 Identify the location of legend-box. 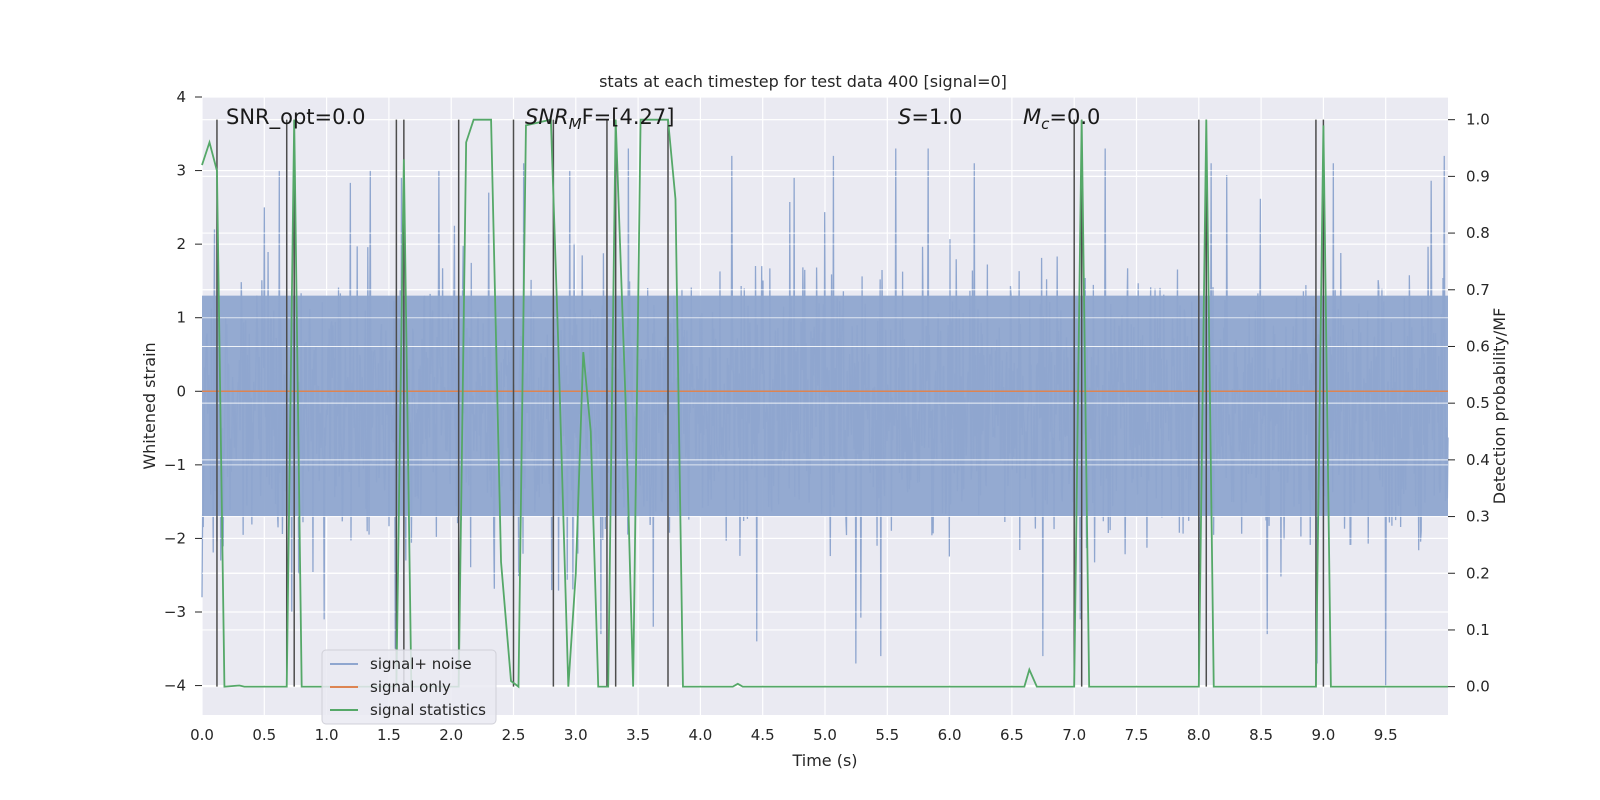
(409, 687).